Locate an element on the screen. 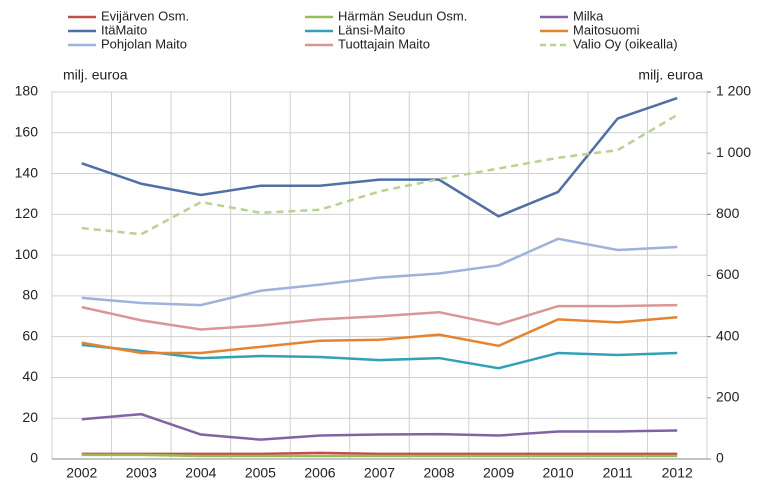 This screenshot has width=765, height=488. y-axis-label: milj. euroa is located at coordinates (95, 75).